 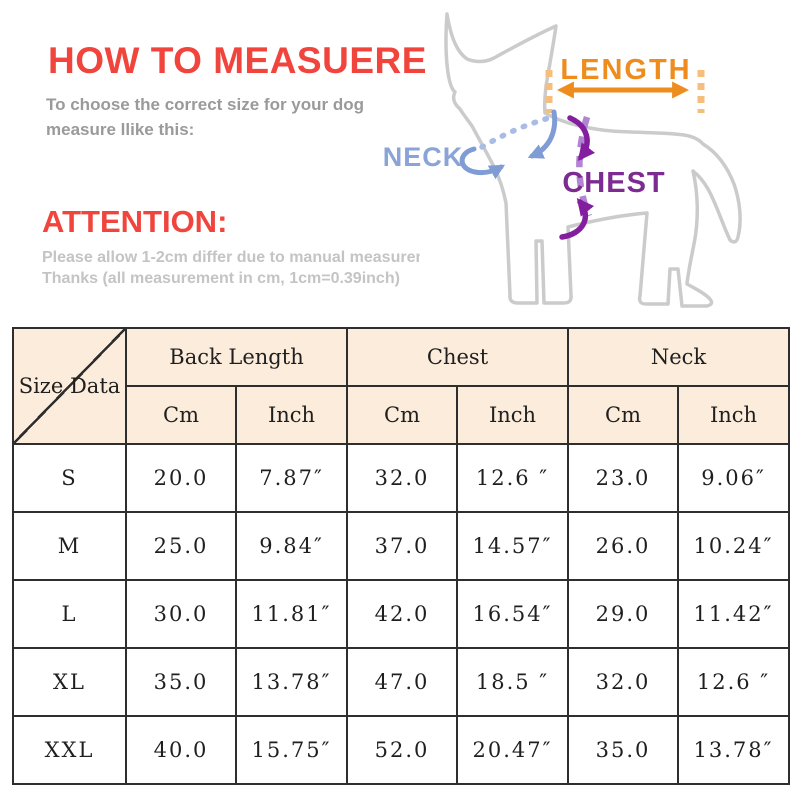 I want to click on chest-top-arrow, so click(x=581, y=138).